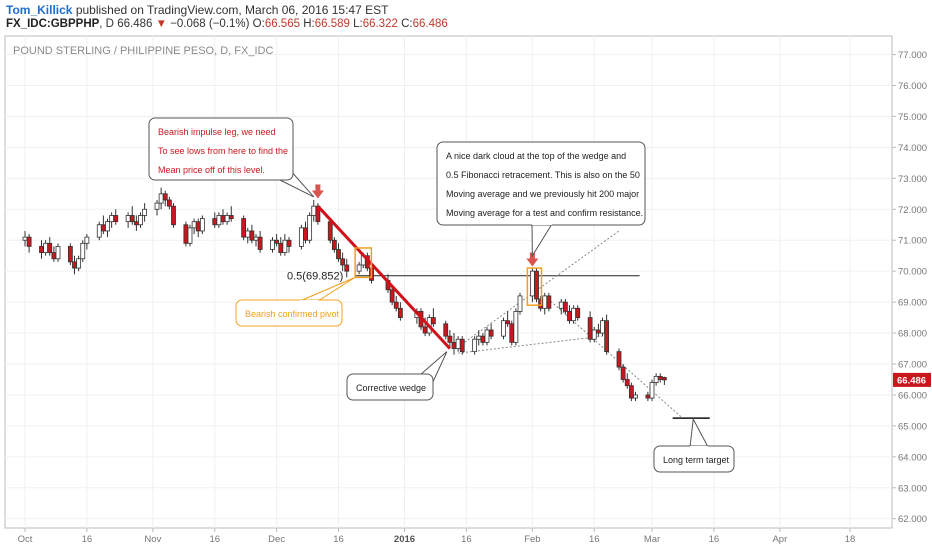 This screenshot has height=550, width=932. I want to click on y-tick-label: 74.000, so click(912, 148).